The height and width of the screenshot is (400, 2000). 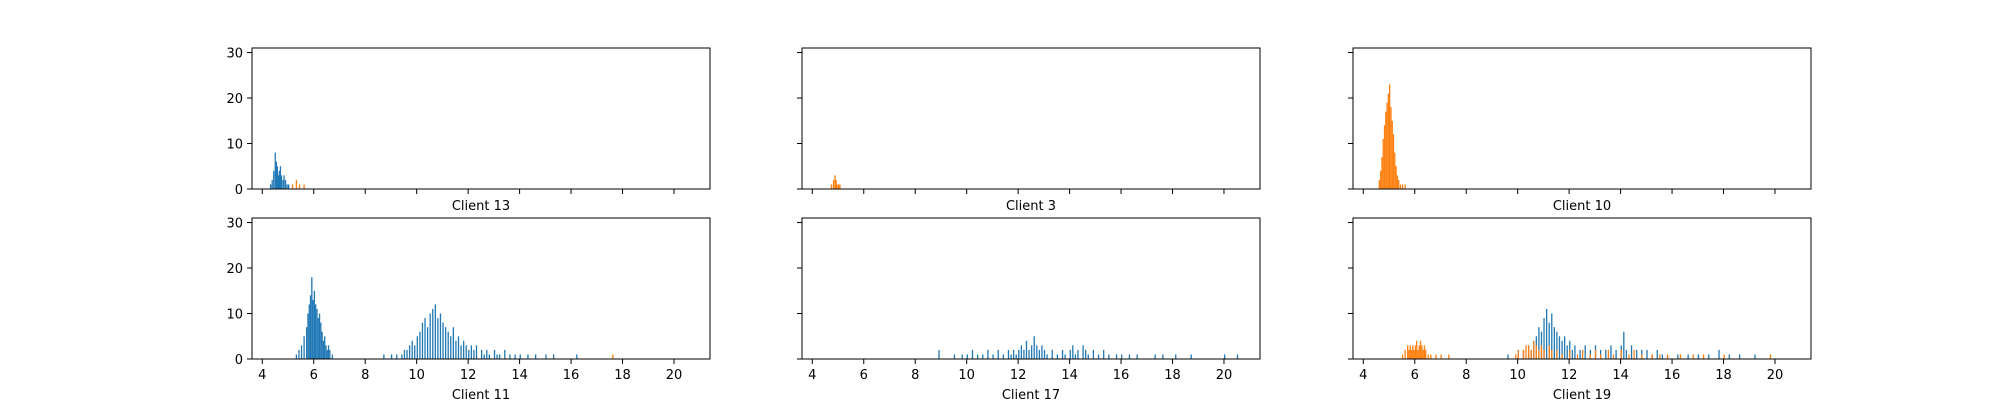 I want to click on axes-frame, so click(x=1582, y=288).